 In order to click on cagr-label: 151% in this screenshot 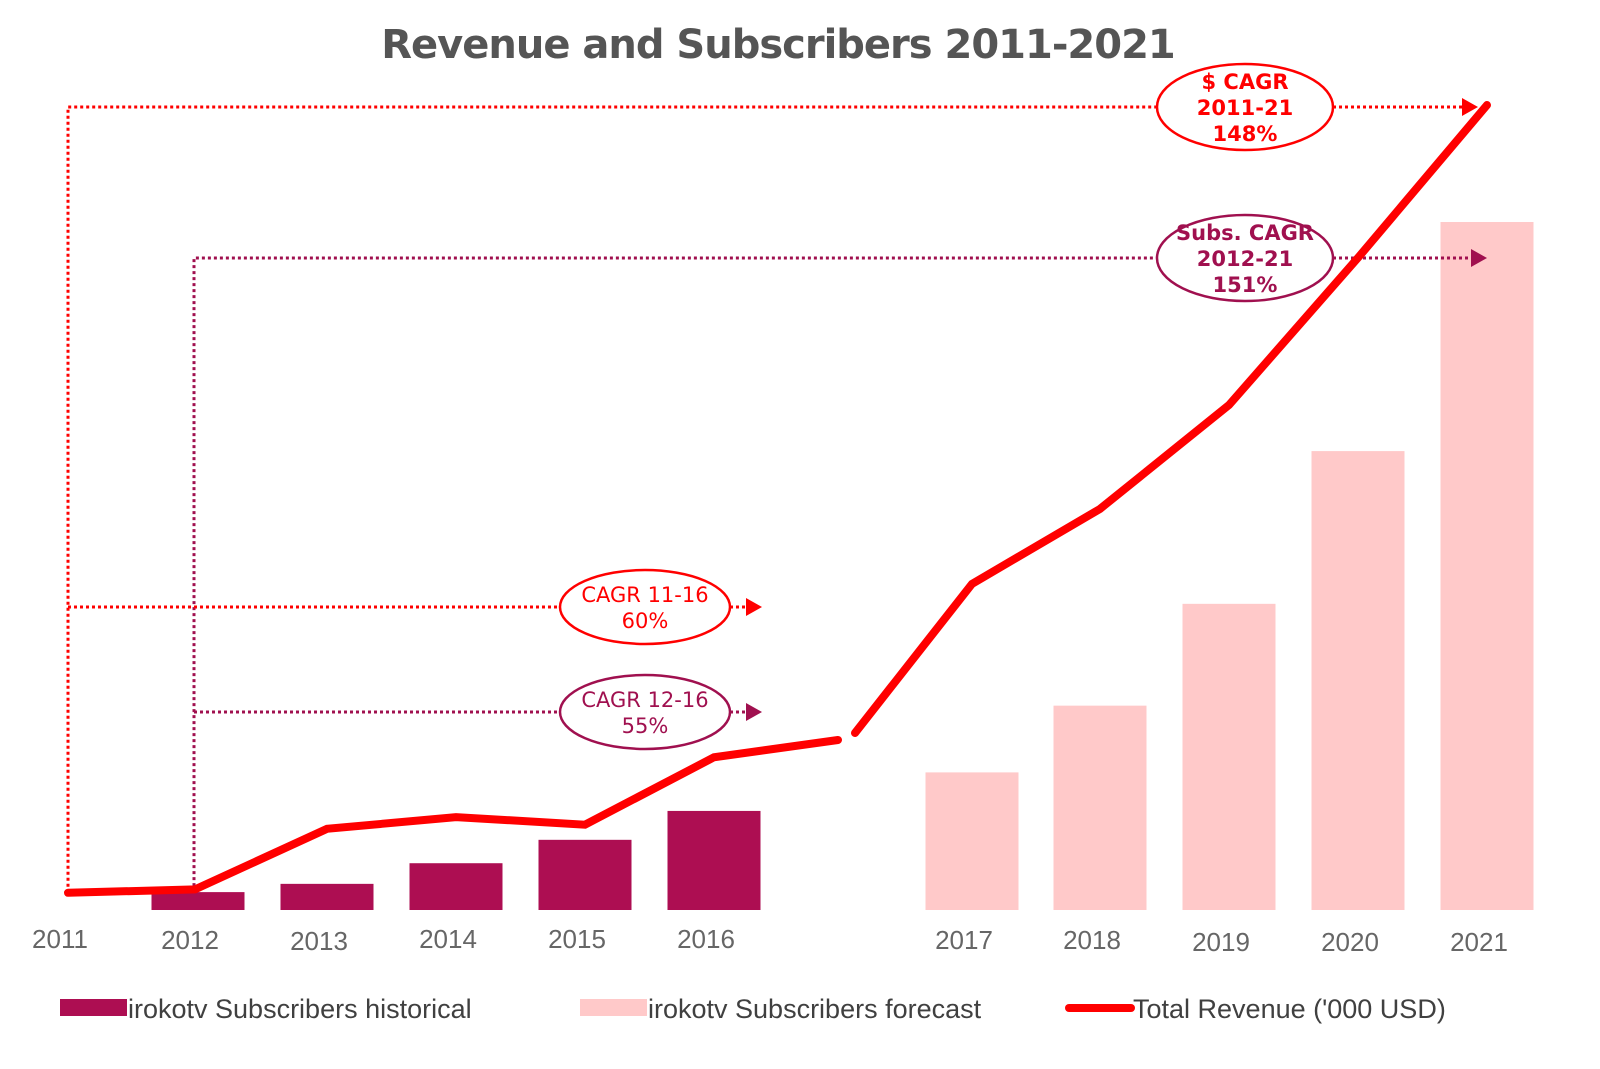, I will do `click(1245, 285)`.